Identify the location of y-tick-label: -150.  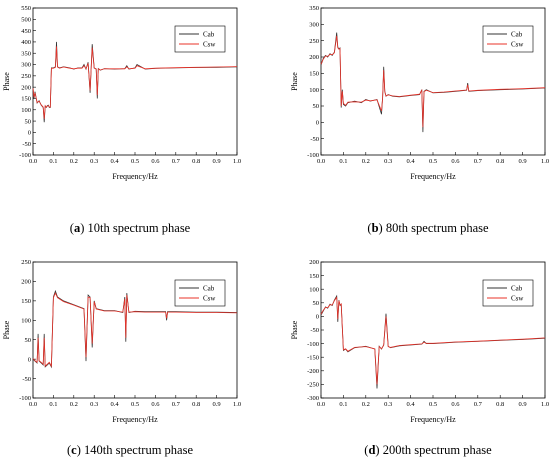
(313, 357).